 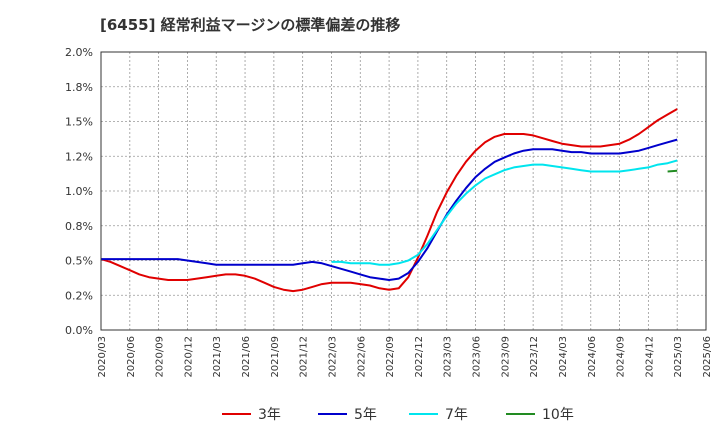 I want to click on y-tick-label: 0.8%, so click(x=79, y=226).